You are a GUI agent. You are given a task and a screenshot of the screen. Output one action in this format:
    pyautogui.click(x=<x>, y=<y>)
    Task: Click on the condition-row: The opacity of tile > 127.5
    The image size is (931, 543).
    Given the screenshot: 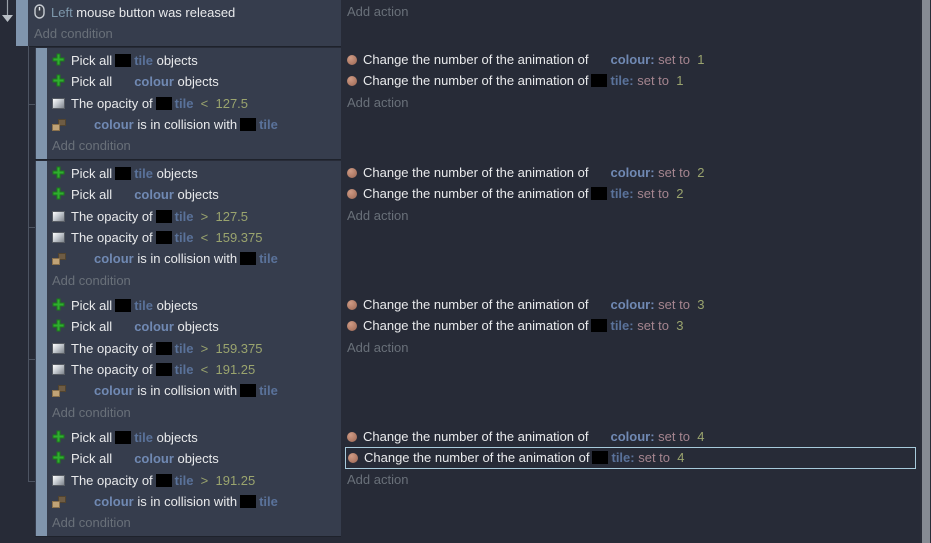 What is the action you would take?
    pyautogui.click(x=188, y=216)
    